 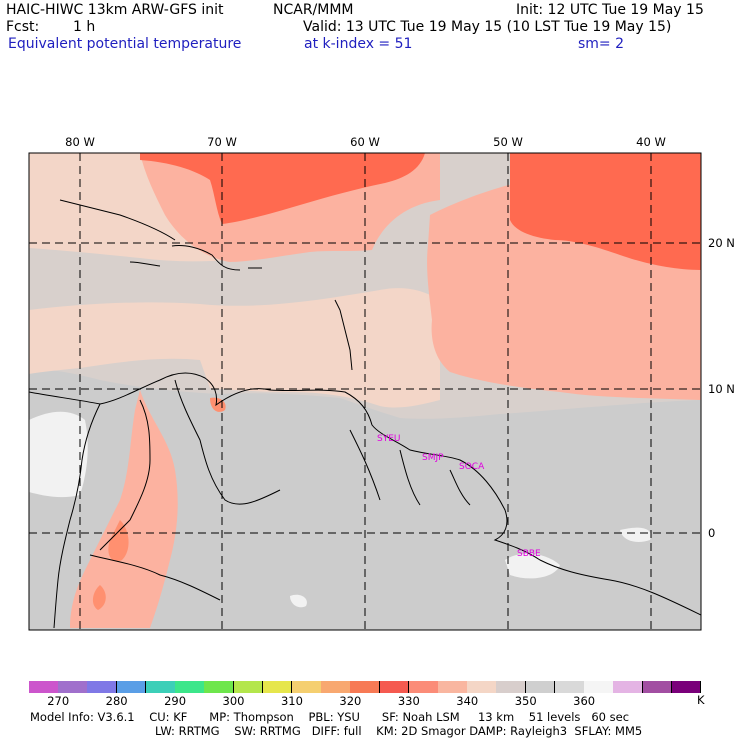 What do you see at coordinates (605, 211) in the screenshot?
I see `field-335-northeast` at bounding box center [605, 211].